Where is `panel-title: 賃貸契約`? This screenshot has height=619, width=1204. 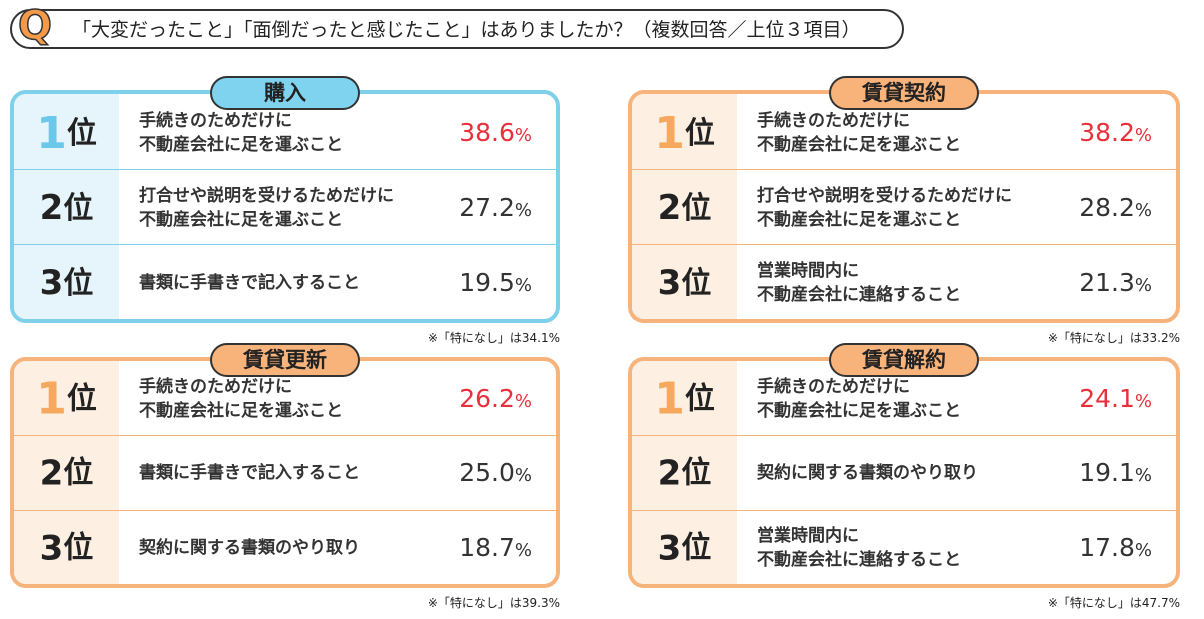 panel-title: 賃貸契約 is located at coordinates (904, 93).